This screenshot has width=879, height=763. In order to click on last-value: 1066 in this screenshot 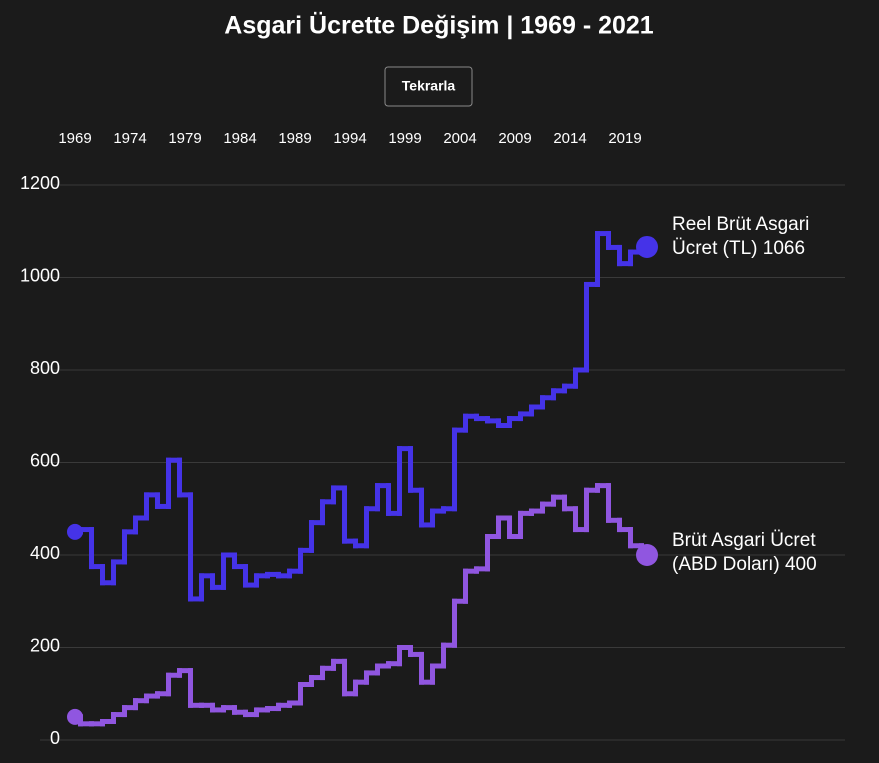, I will do `click(784, 248)`.